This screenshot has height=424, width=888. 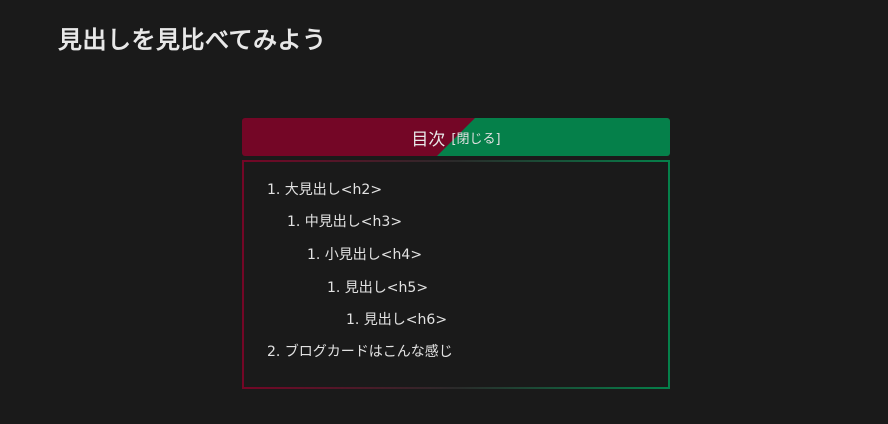 I want to click on toc-item-h2: 1. 大見出し<h2>, so click(x=325, y=190).